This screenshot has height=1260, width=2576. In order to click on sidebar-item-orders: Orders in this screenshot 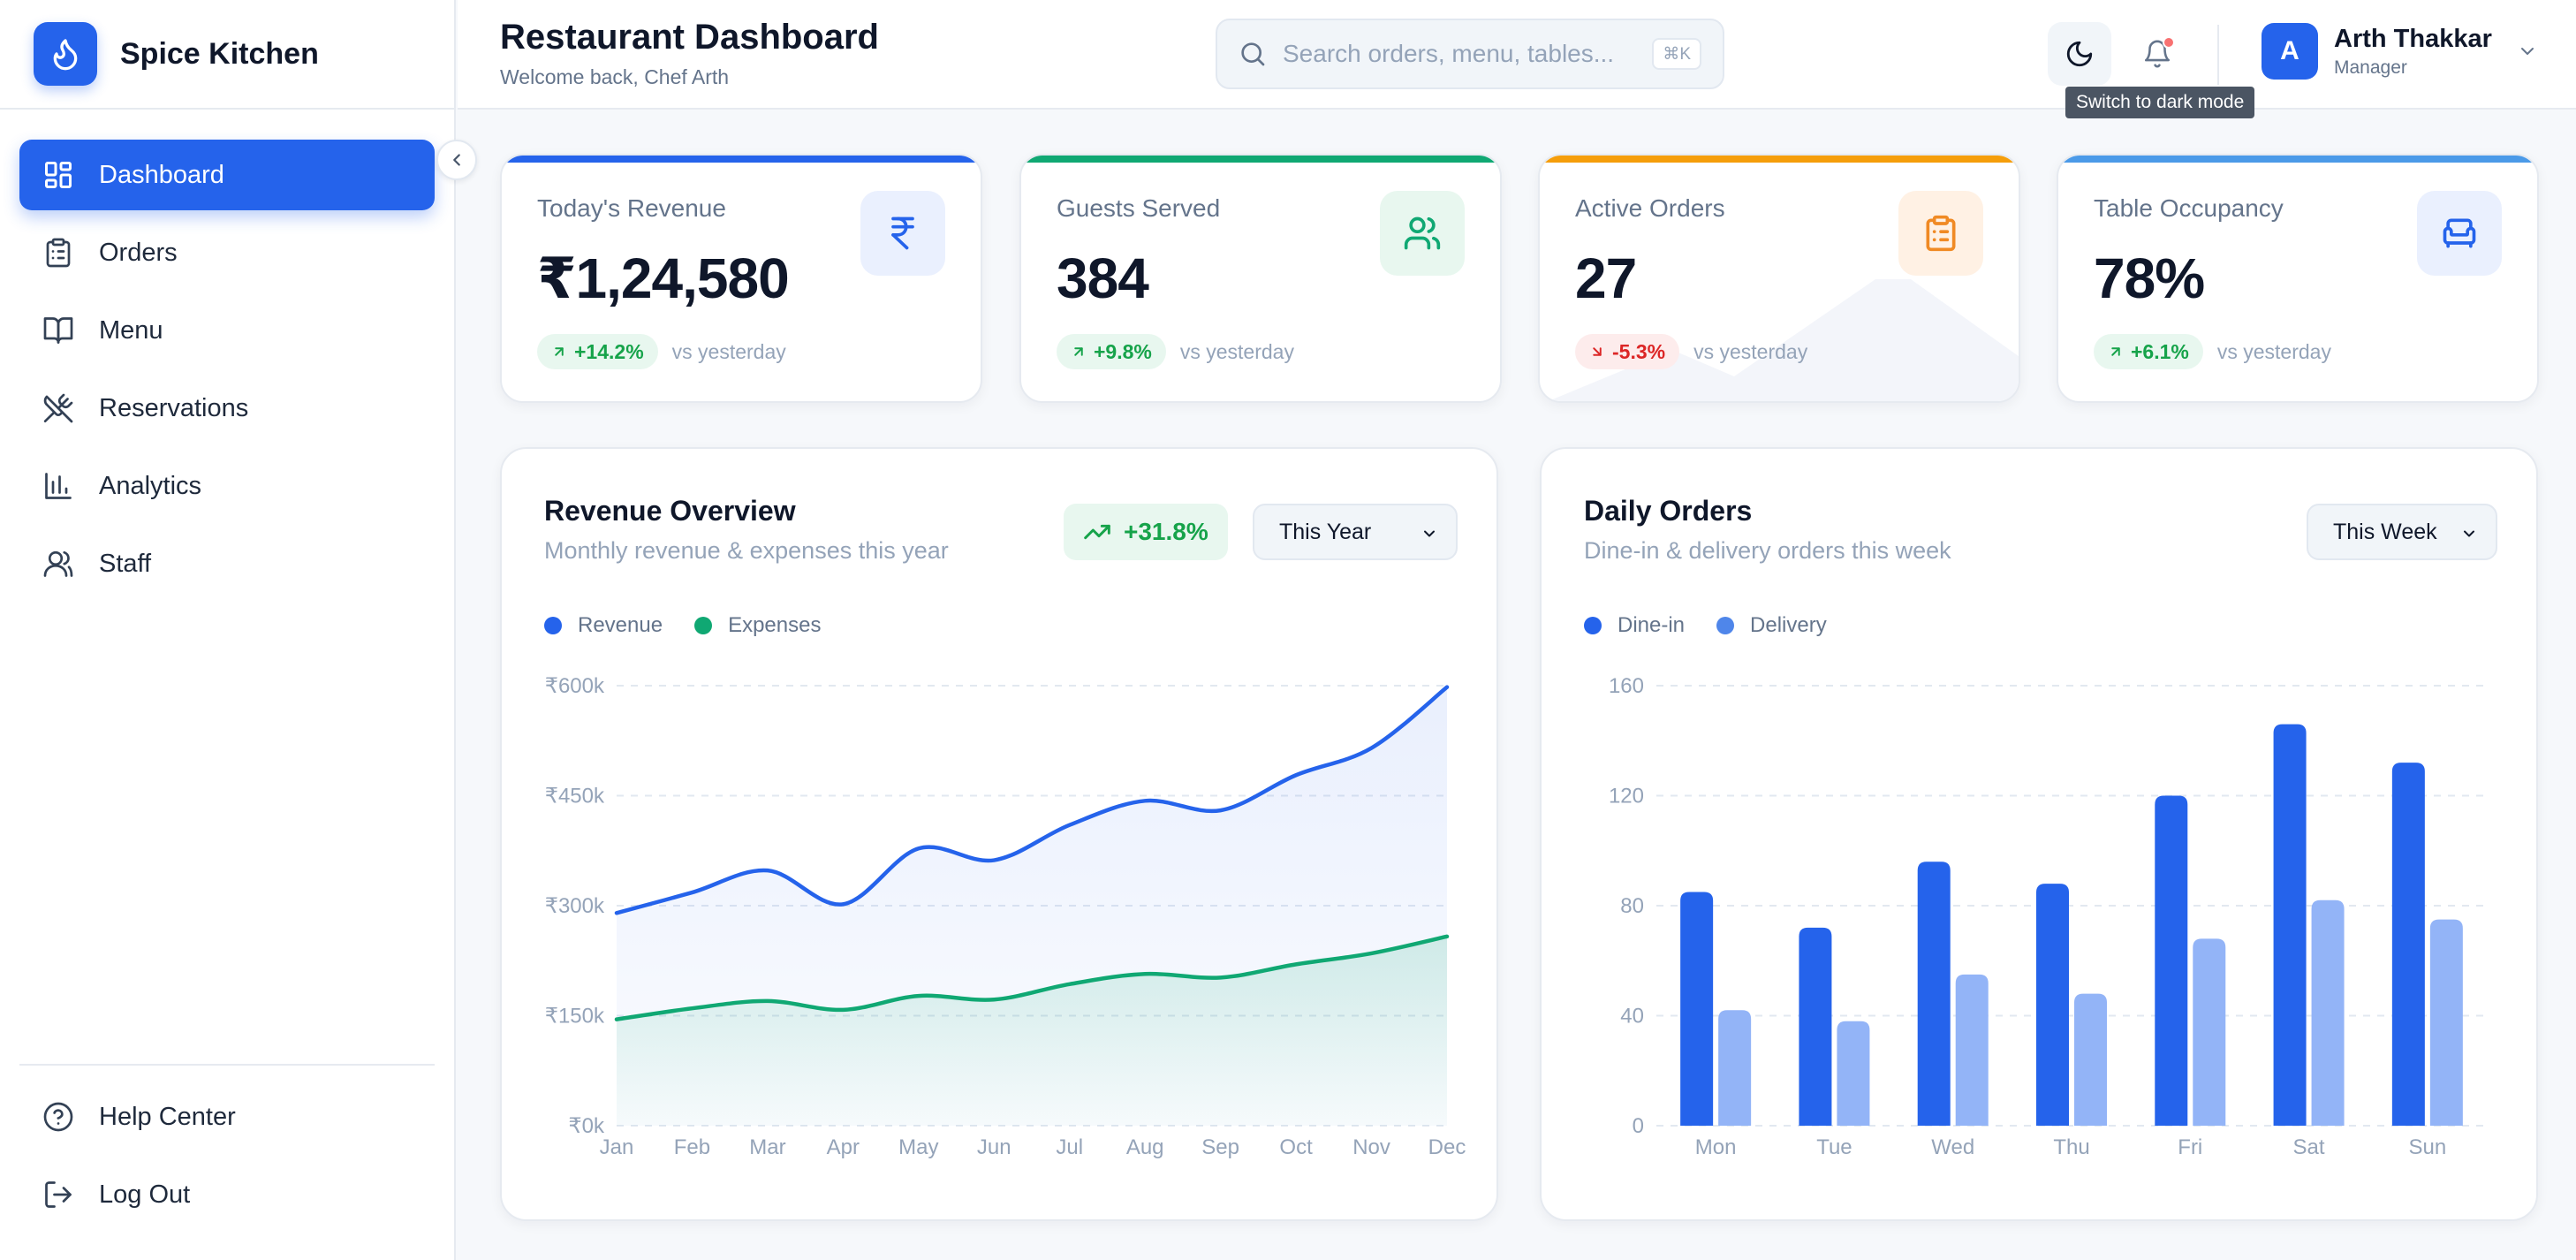, I will do `click(227, 252)`.